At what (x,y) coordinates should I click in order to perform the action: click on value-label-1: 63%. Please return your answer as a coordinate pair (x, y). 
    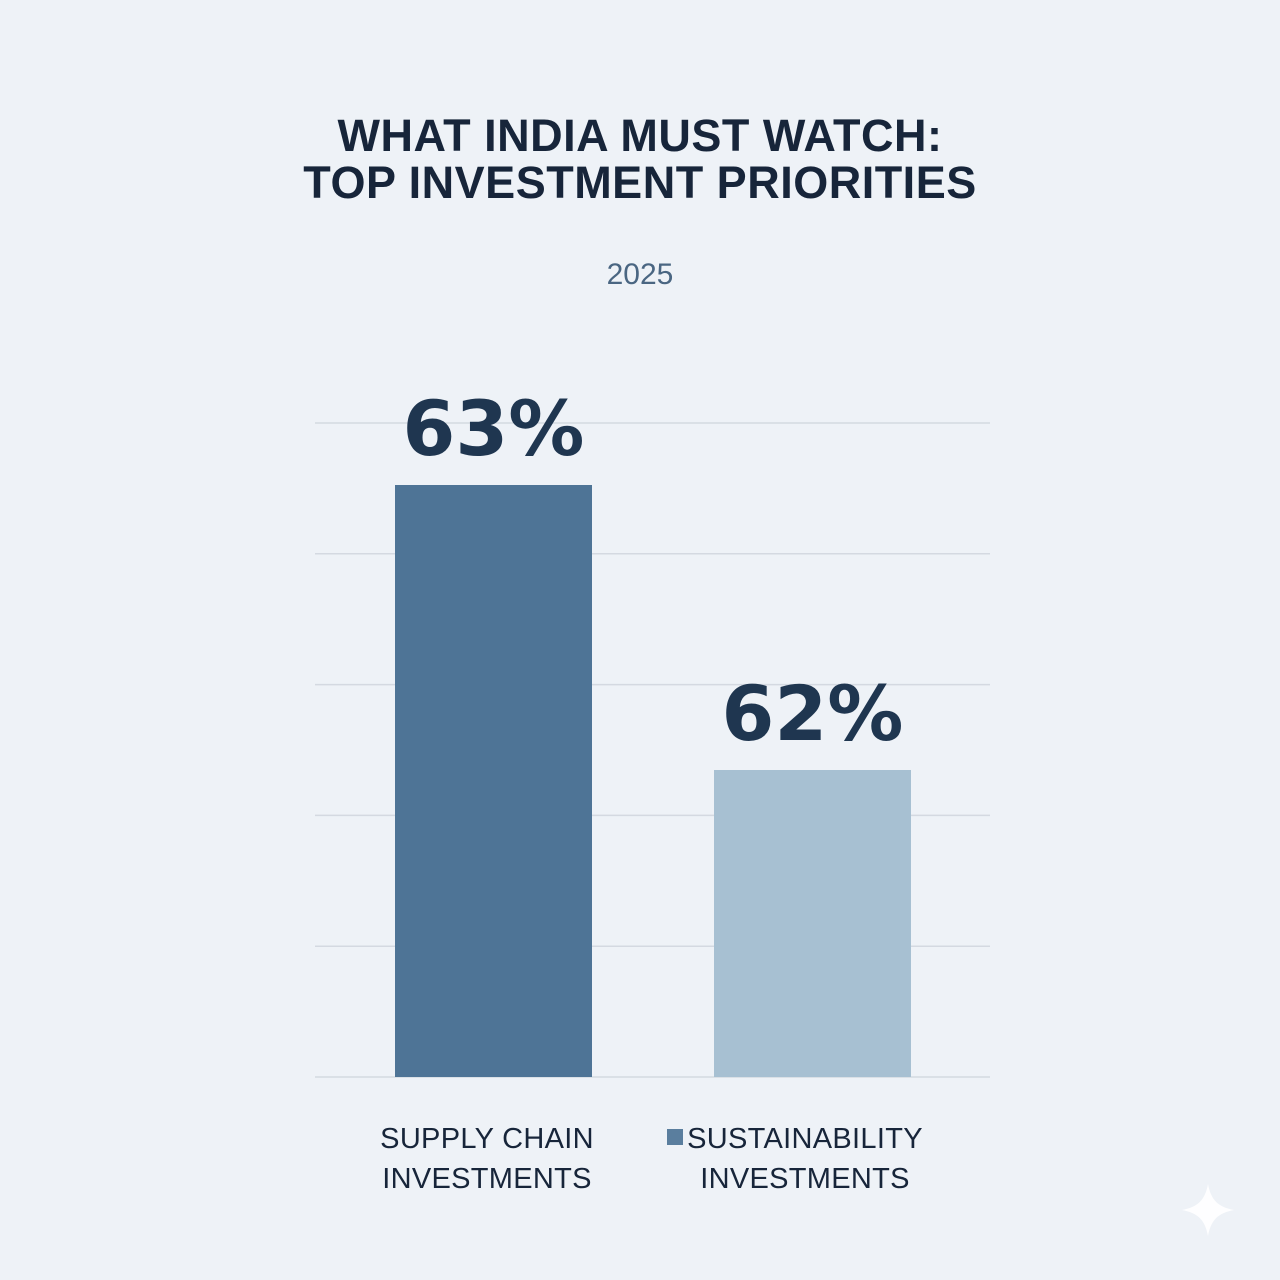
    Looking at the image, I should click on (494, 428).